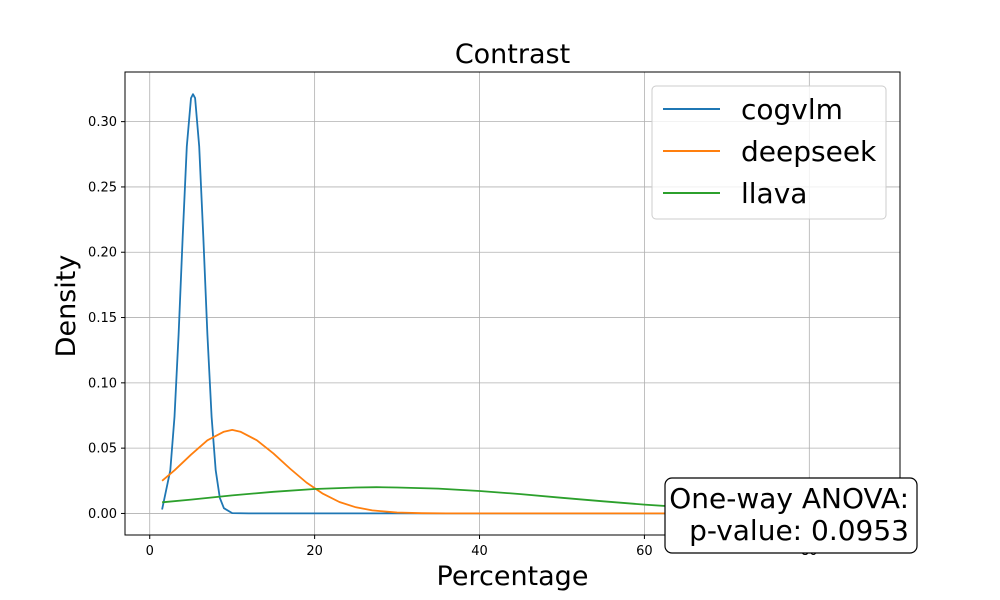 The height and width of the screenshot is (600, 1000). I want to click on legend-label-llava: llava, so click(774, 193).